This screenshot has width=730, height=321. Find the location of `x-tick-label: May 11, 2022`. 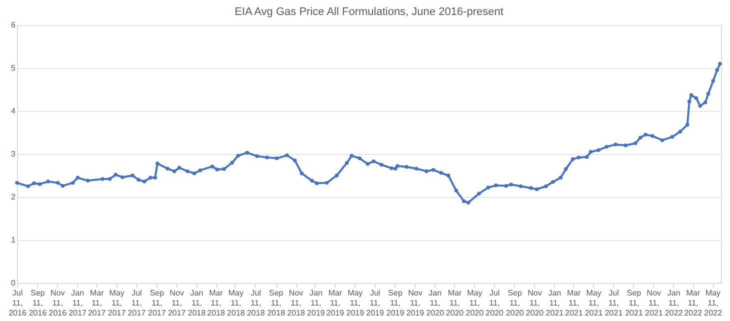

x-tick-label: May 11, 2022 is located at coordinates (713, 303).